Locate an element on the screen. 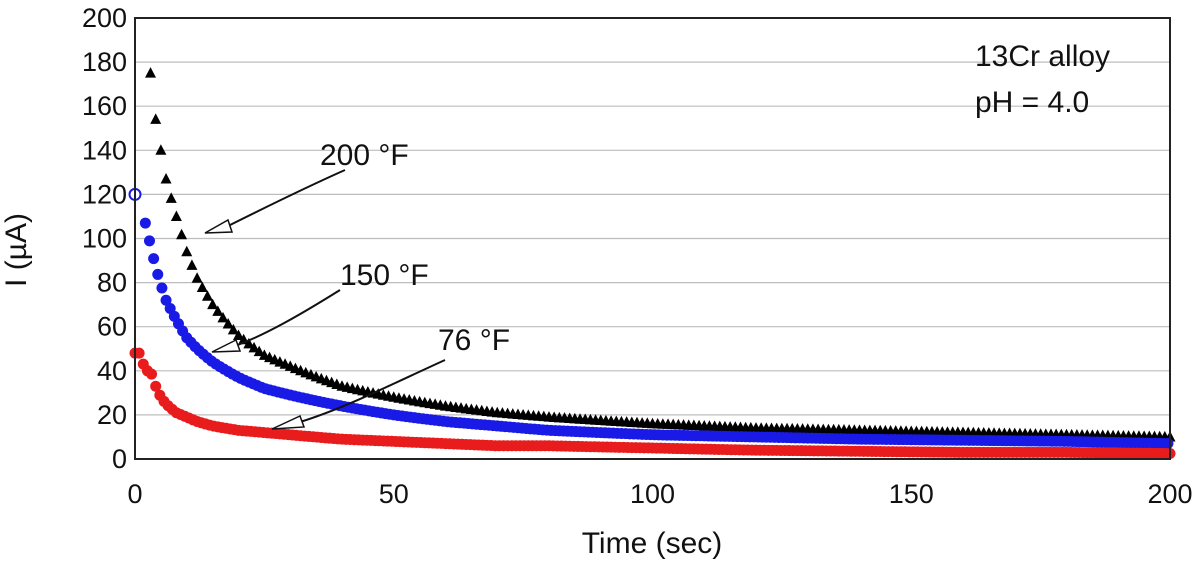  y-tick-label: 20 is located at coordinates (112, 415).